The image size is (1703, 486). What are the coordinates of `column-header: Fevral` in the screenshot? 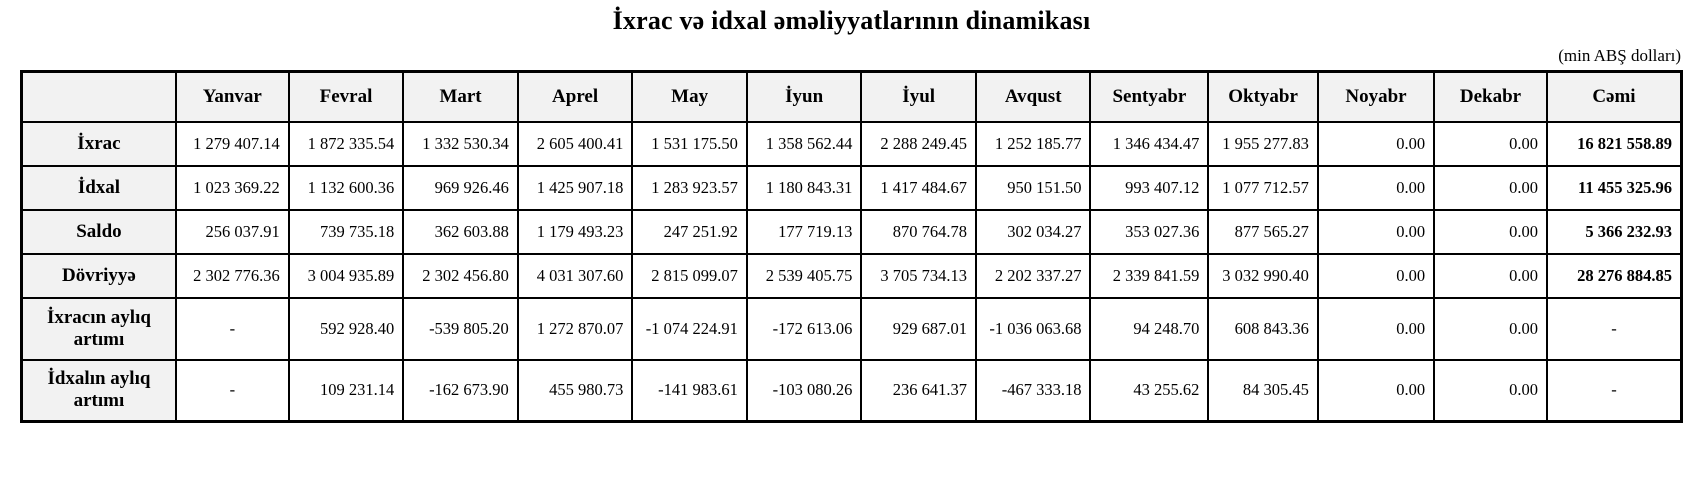 It's located at (346, 96).